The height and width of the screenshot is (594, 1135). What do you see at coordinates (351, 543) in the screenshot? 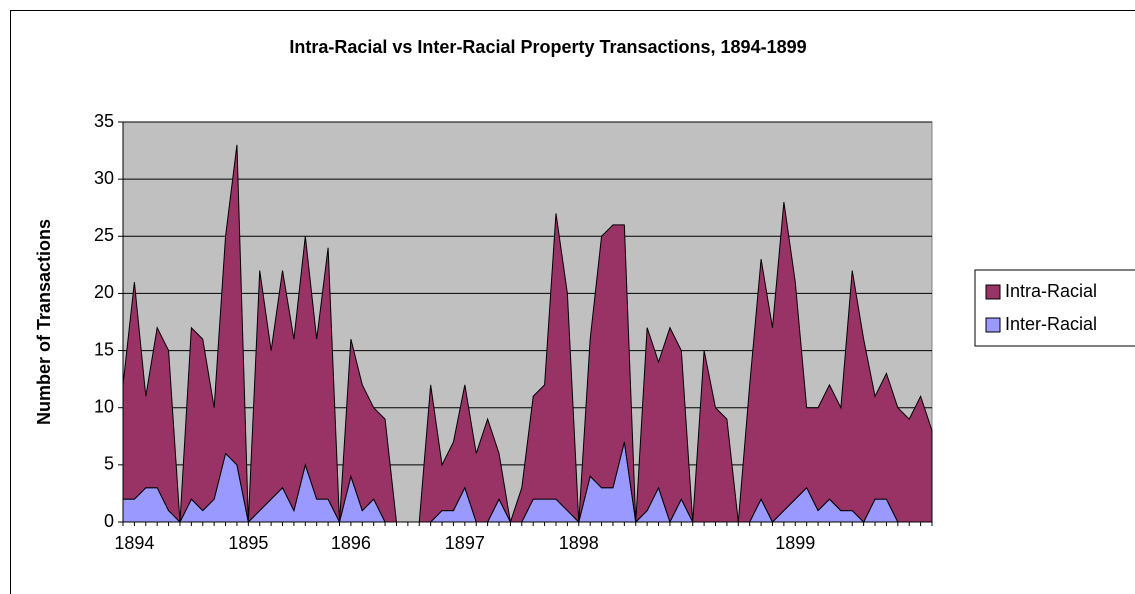
I see `x-tick-label: 1896` at bounding box center [351, 543].